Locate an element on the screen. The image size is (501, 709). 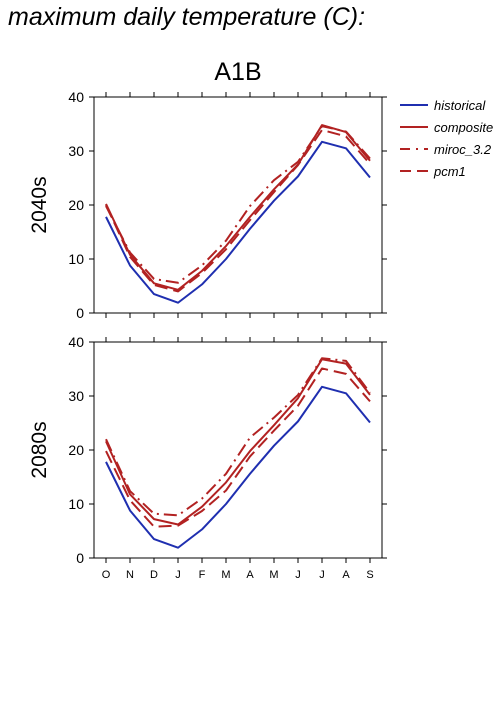
legend-label: composite is located at coordinates (463, 127).